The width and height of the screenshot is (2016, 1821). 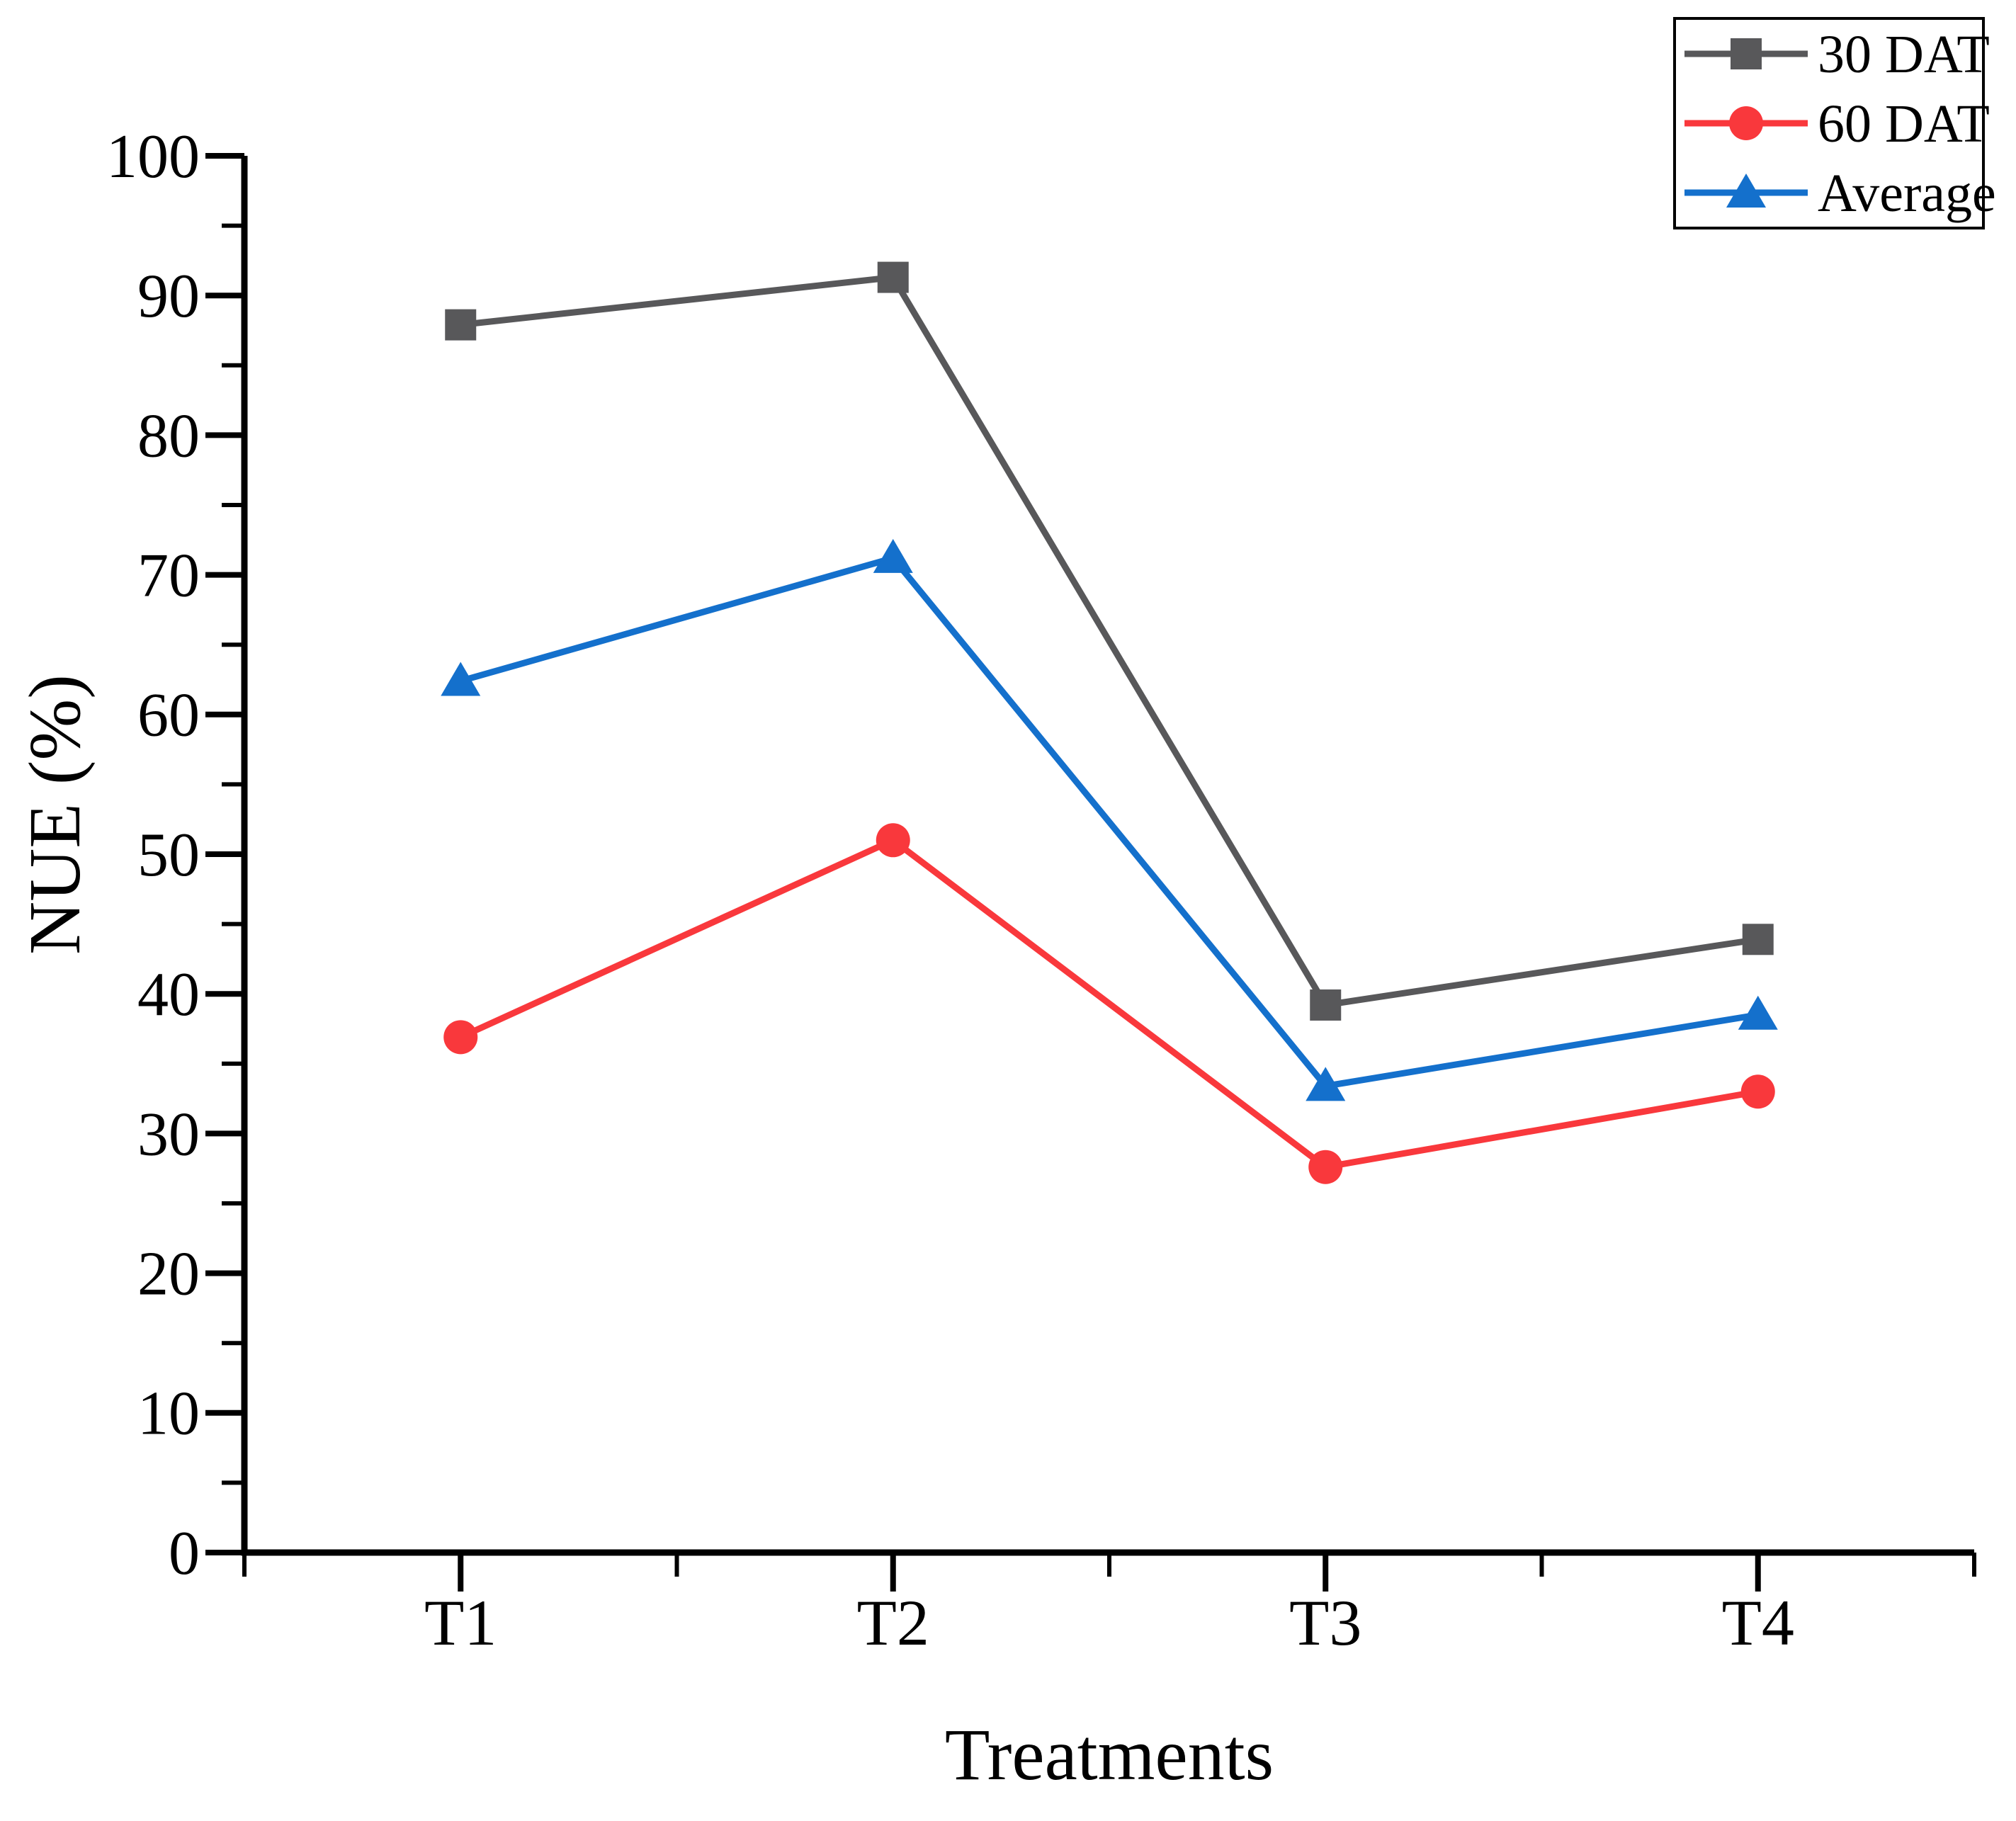 I want to click on y-tick-label: 60, so click(x=169, y=715).